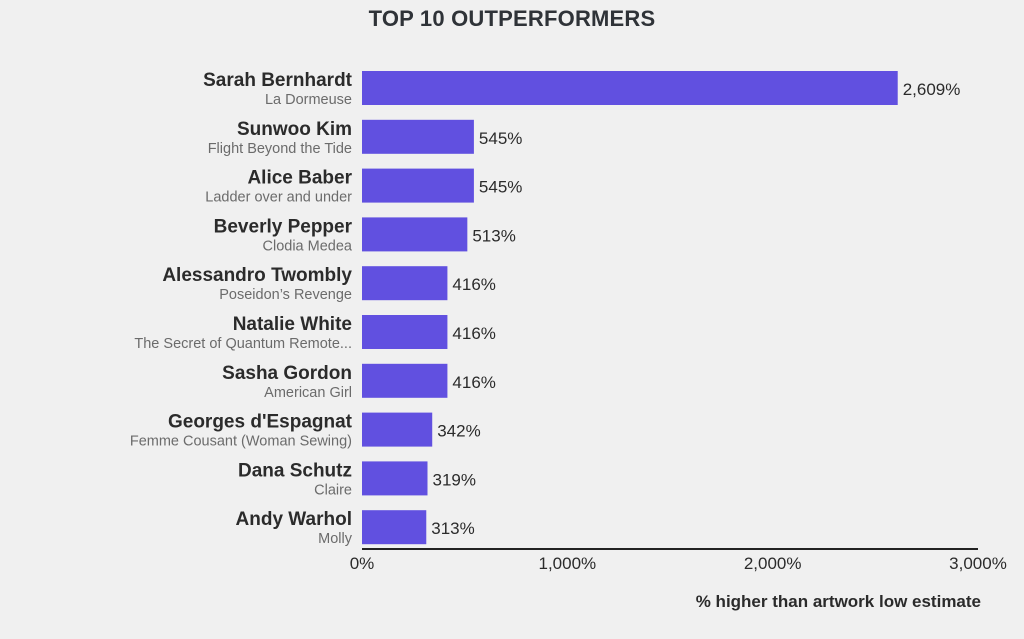  I want to click on category-subtitle: American Girl, so click(308, 393).